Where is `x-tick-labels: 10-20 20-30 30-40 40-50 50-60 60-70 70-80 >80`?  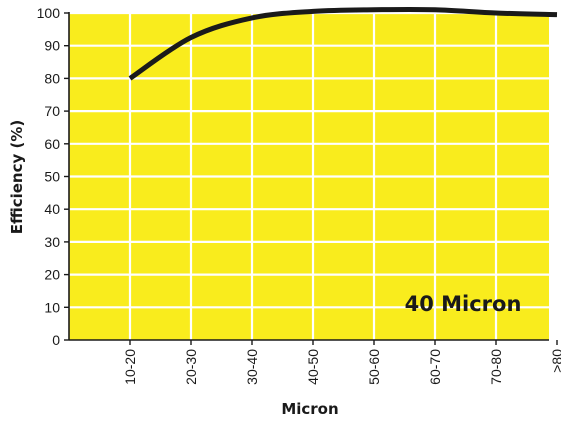
x-tick-labels: 10-20 20-30 30-40 40-50 50-60 60-70 70-80 >80 is located at coordinates (341, 362).